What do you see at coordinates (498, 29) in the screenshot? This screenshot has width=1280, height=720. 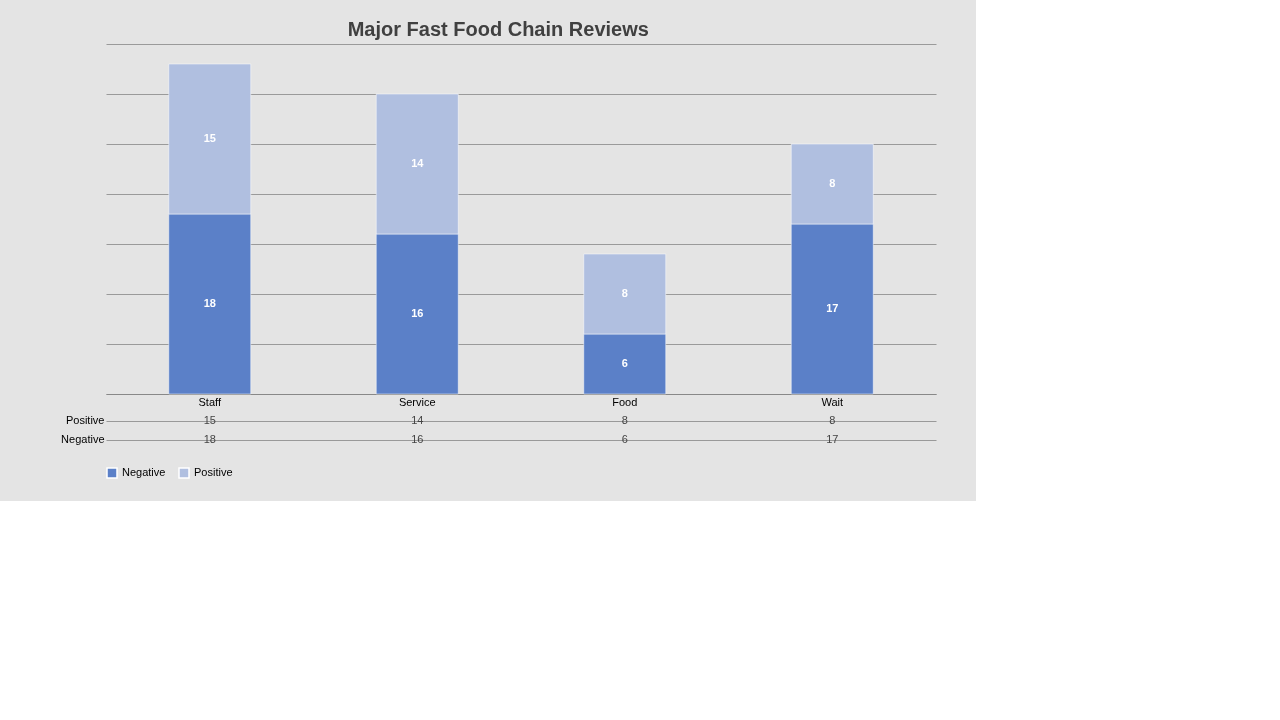 I see `chart-title: Major Fast Food Chain Reviews` at bounding box center [498, 29].